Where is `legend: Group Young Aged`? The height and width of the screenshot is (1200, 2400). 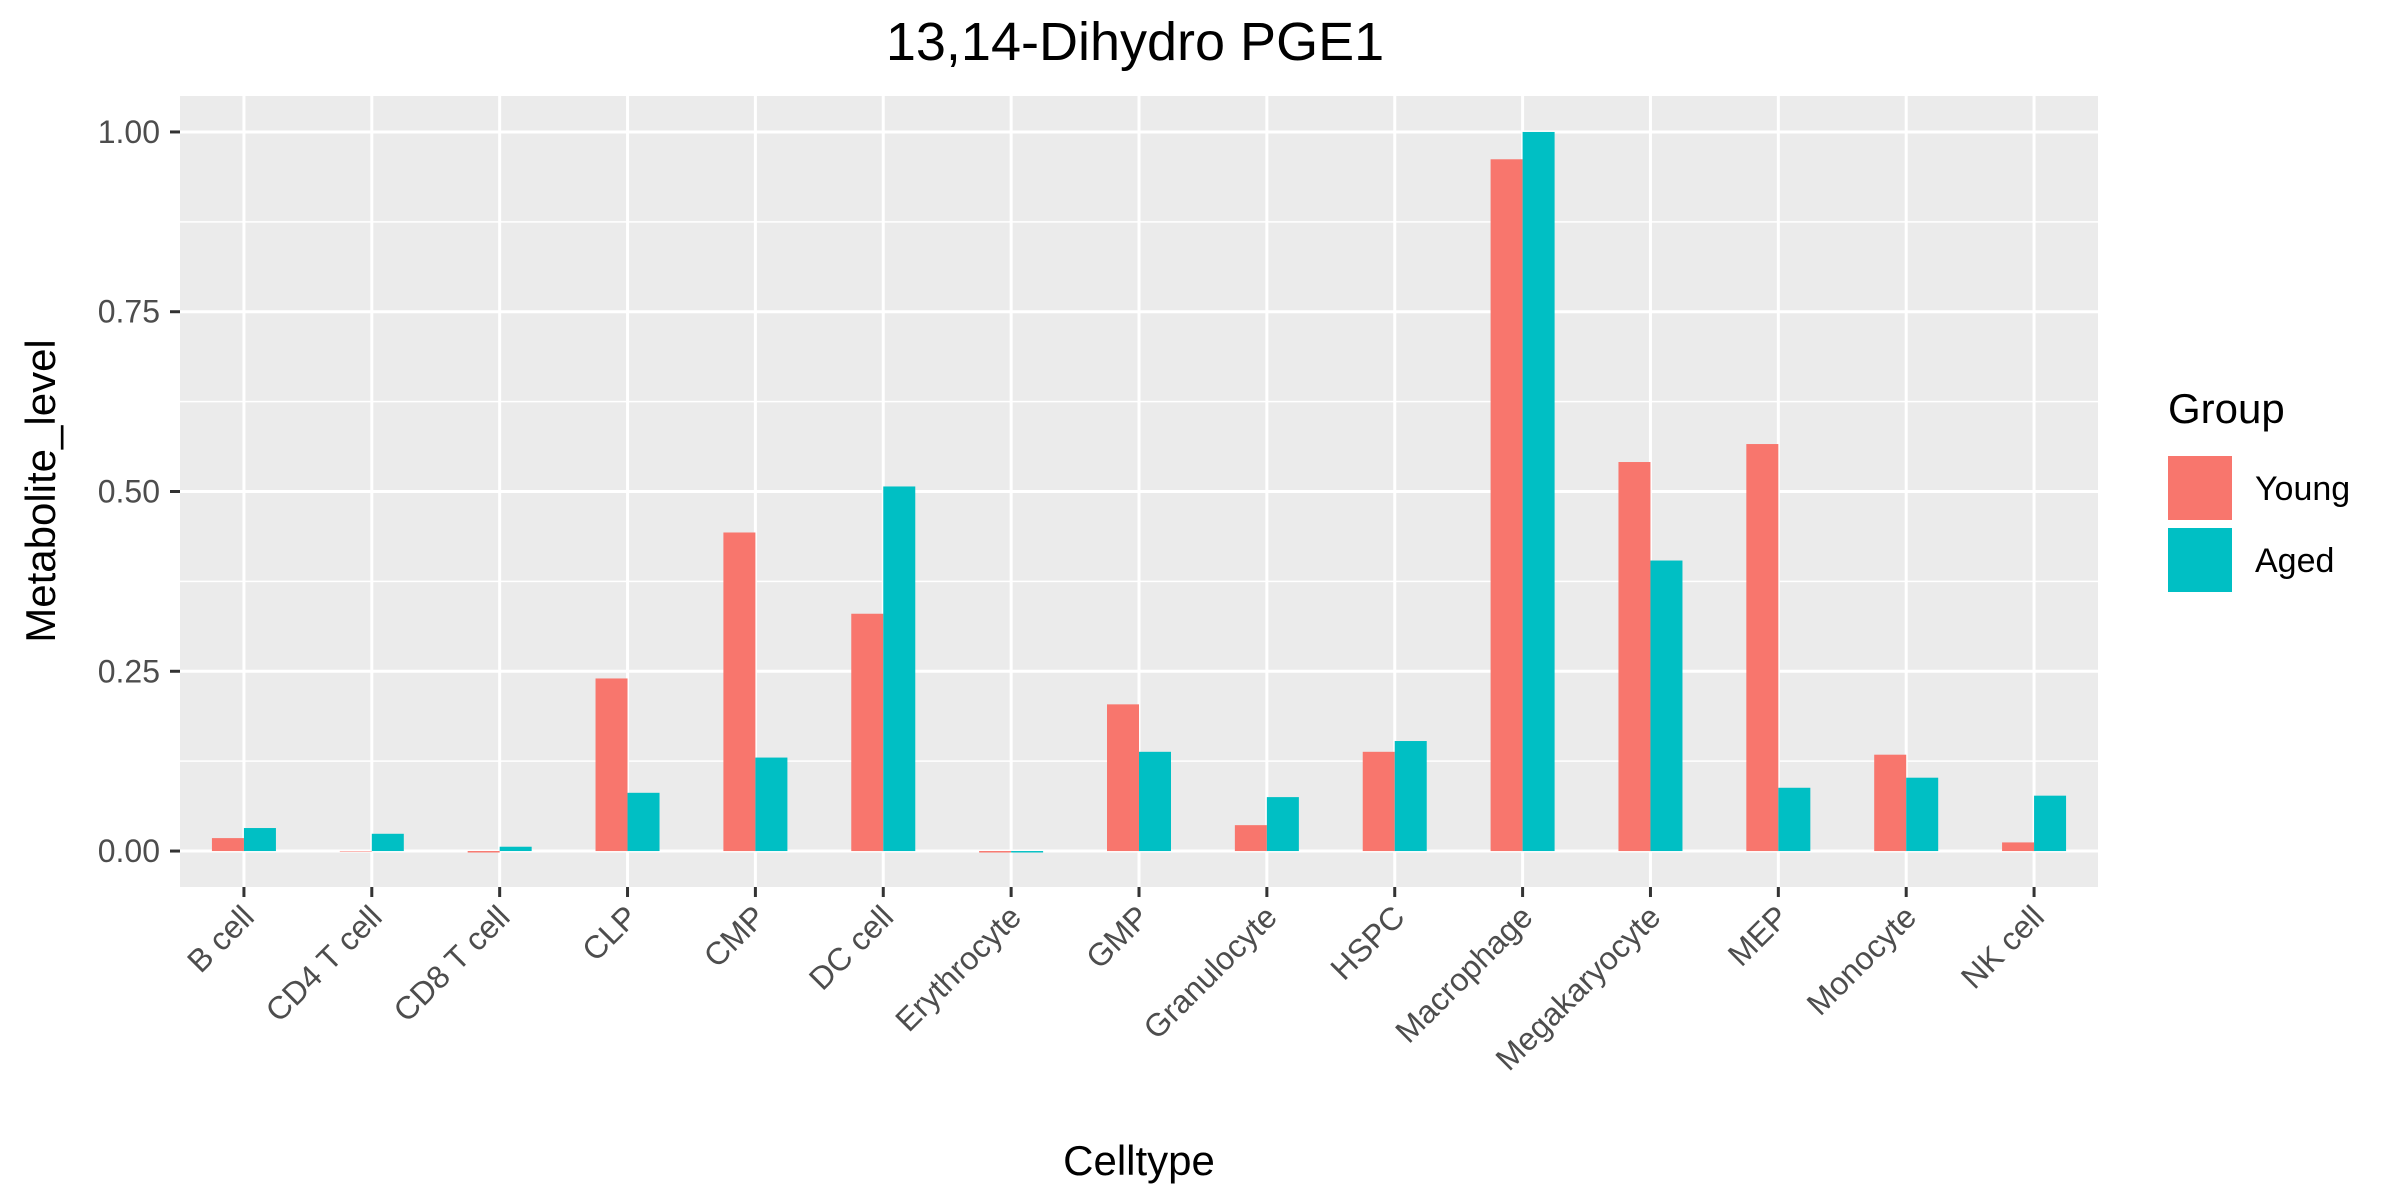 legend: Group Young Aged is located at coordinates (2259, 488).